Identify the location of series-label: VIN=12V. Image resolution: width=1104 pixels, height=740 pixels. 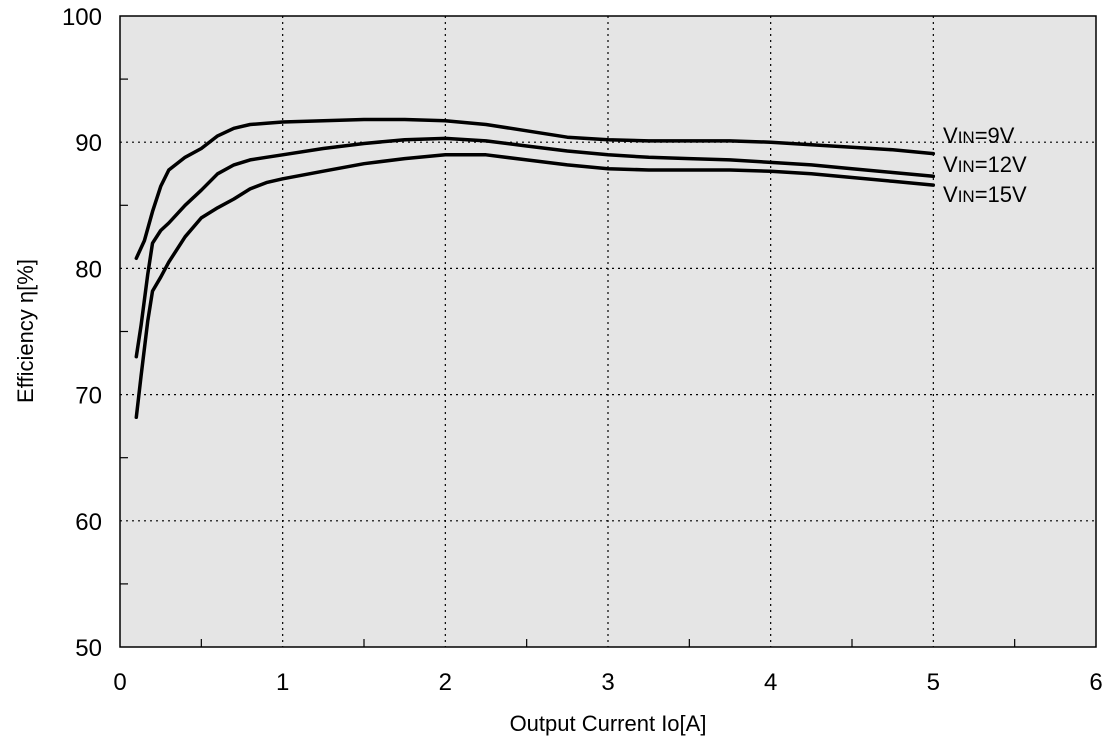
(985, 164).